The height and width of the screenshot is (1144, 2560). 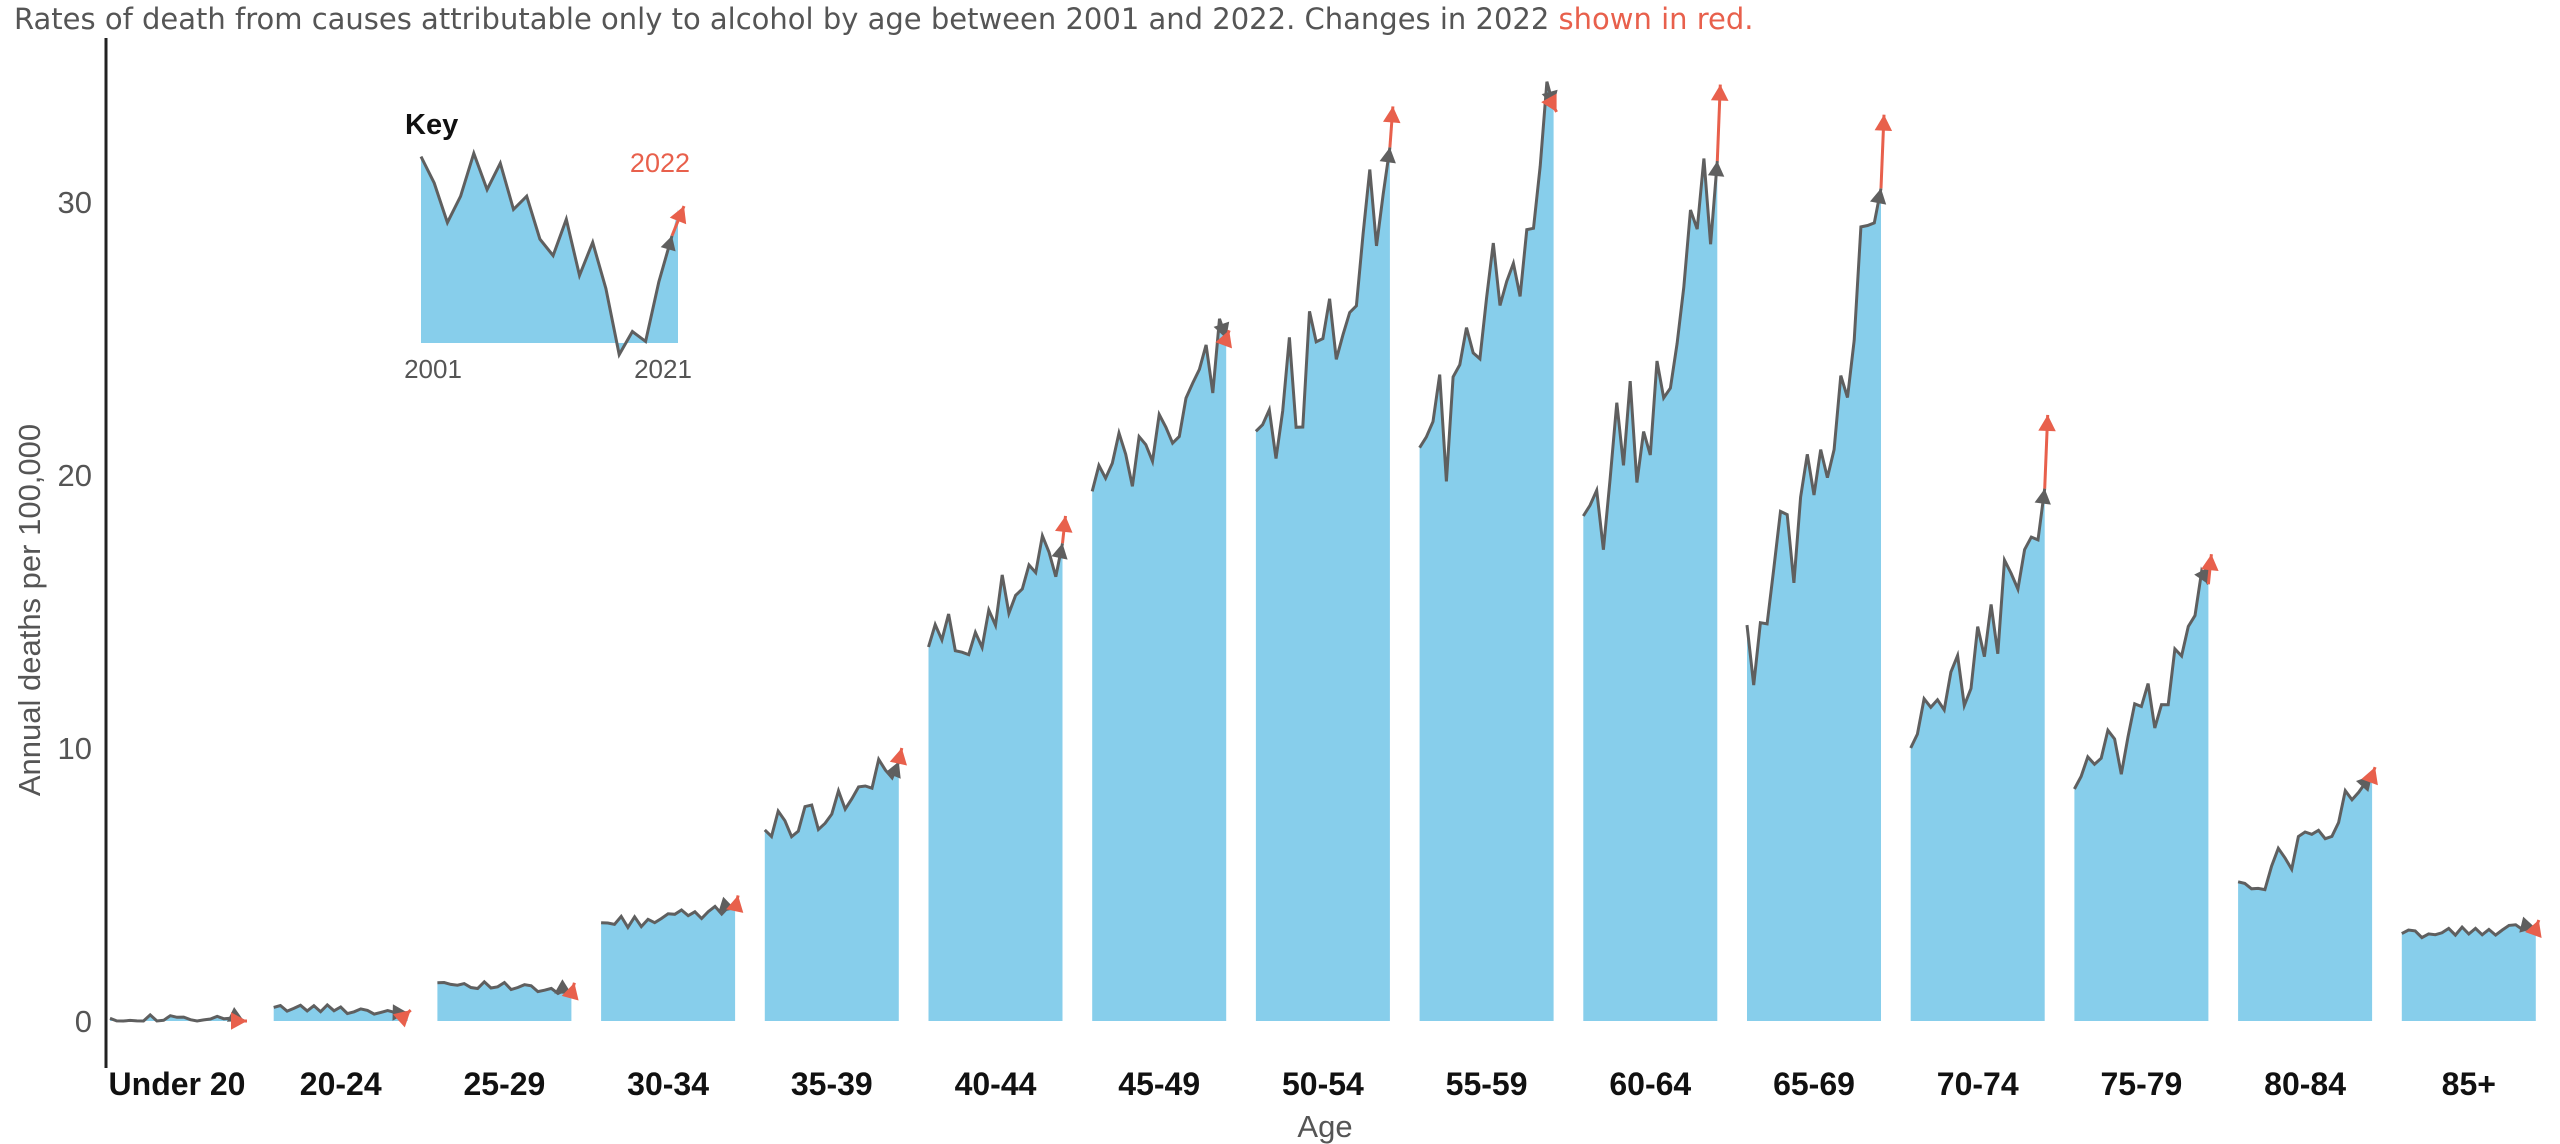 I want to click on x-category-label: 55-59, so click(x=1487, y=1084).